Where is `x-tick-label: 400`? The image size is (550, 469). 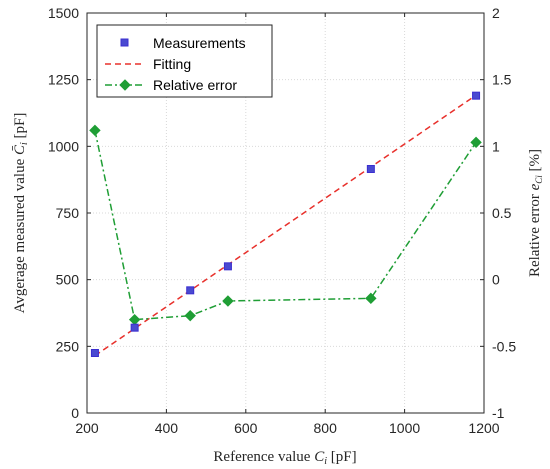 x-tick-label: 400 is located at coordinates (167, 428).